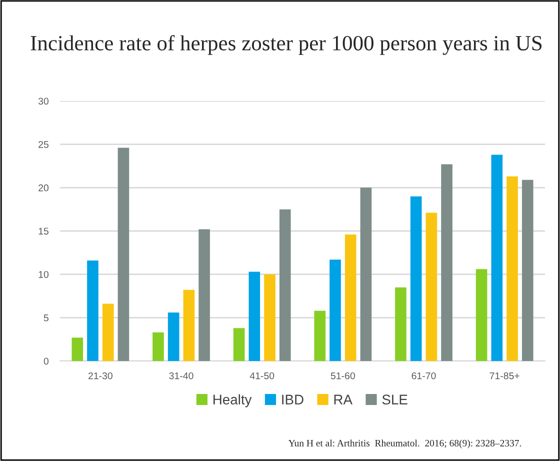 Image resolution: width=560 pixels, height=461 pixels. I want to click on legend-label: IBD, so click(293, 399).